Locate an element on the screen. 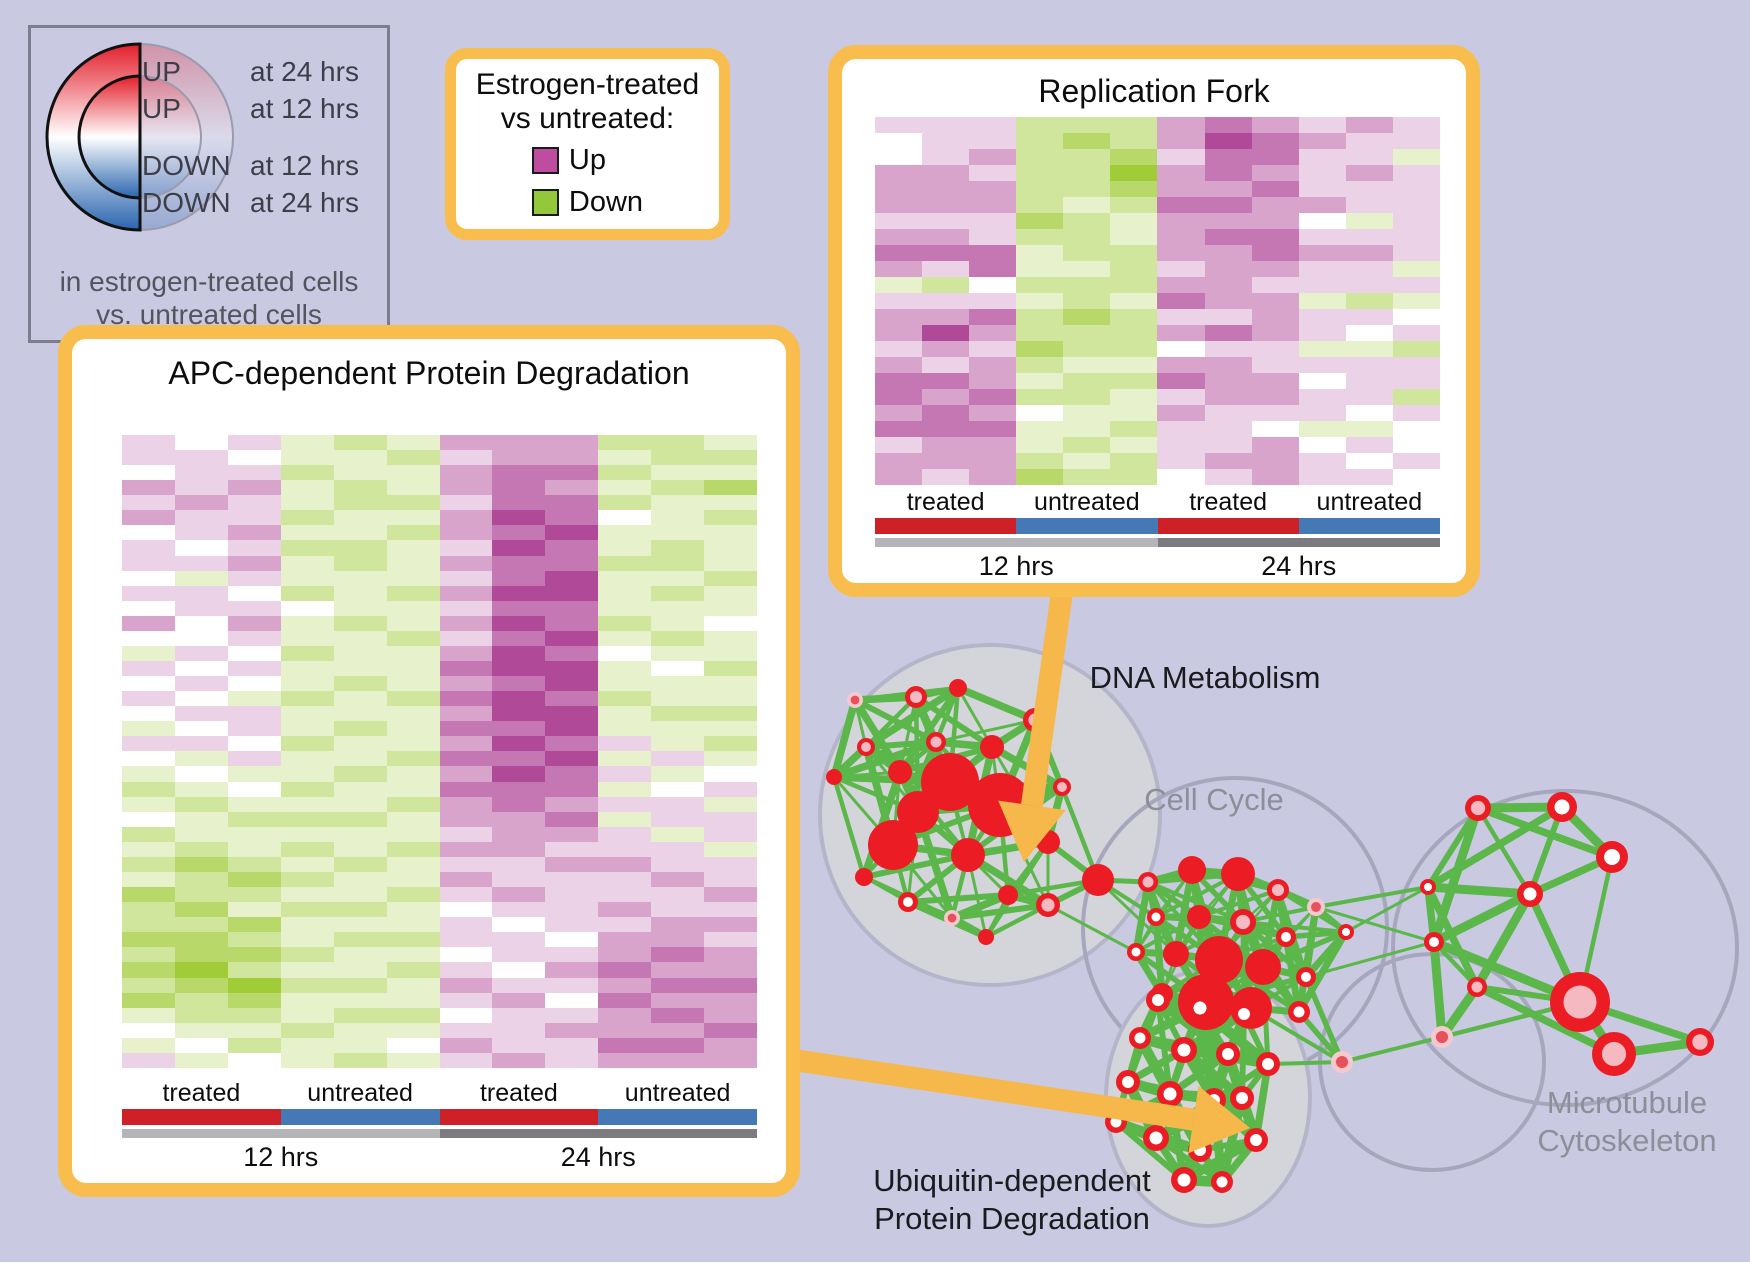  up-label: Up is located at coordinates (587, 160).